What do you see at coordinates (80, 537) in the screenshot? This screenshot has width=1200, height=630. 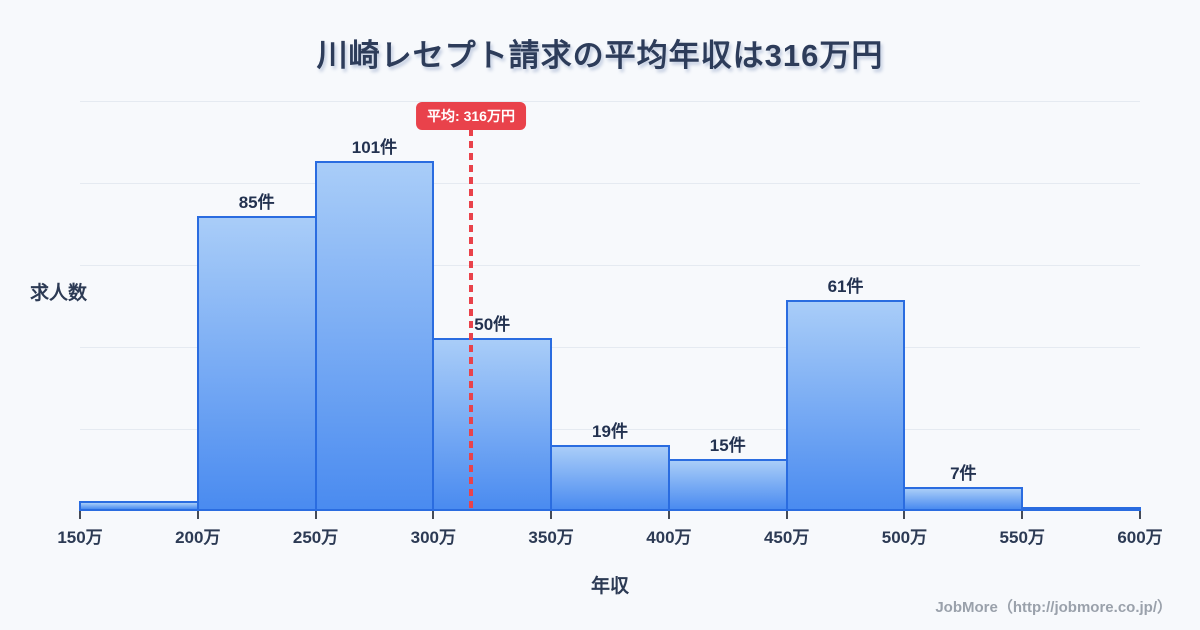 I see `x-axis-tick-label: 150万` at bounding box center [80, 537].